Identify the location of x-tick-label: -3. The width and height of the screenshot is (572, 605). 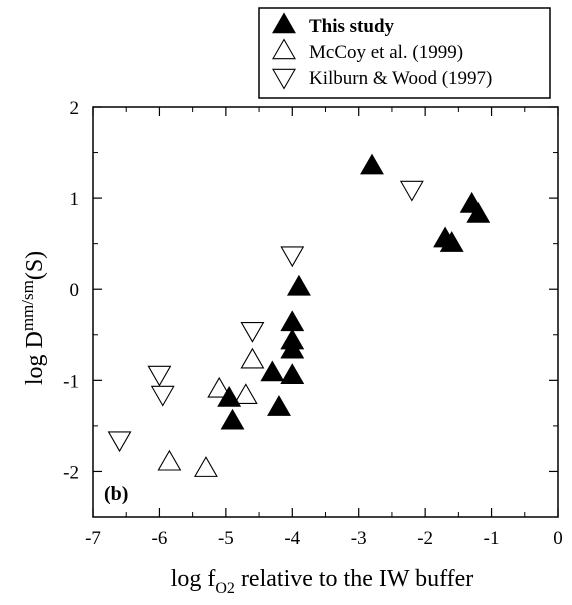
(359, 538).